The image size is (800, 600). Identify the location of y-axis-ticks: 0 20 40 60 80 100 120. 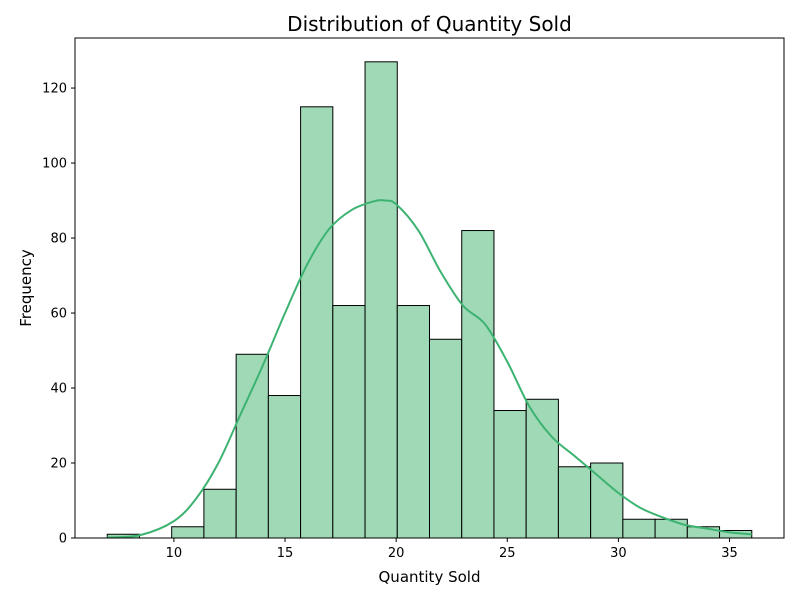
(58, 314).